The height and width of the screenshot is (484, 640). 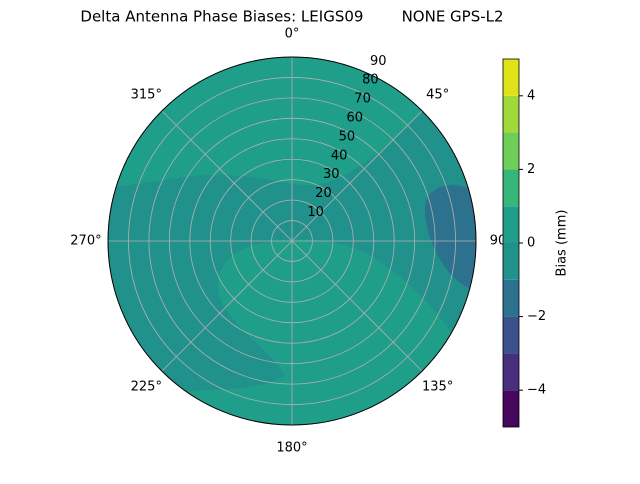 I want to click on theta-tick-label: 0°, so click(x=292, y=34).